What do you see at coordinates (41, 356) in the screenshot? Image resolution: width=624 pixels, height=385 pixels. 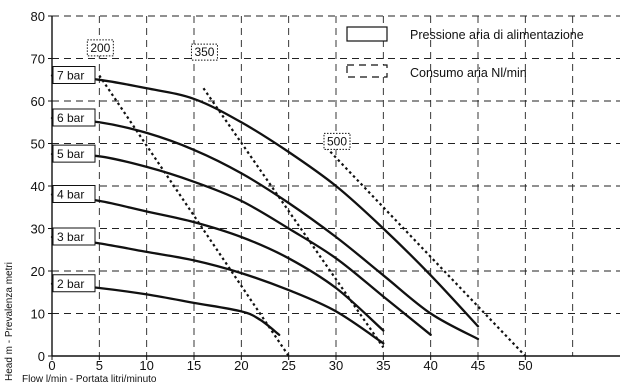 I see `y-tick-label: 0` at bounding box center [41, 356].